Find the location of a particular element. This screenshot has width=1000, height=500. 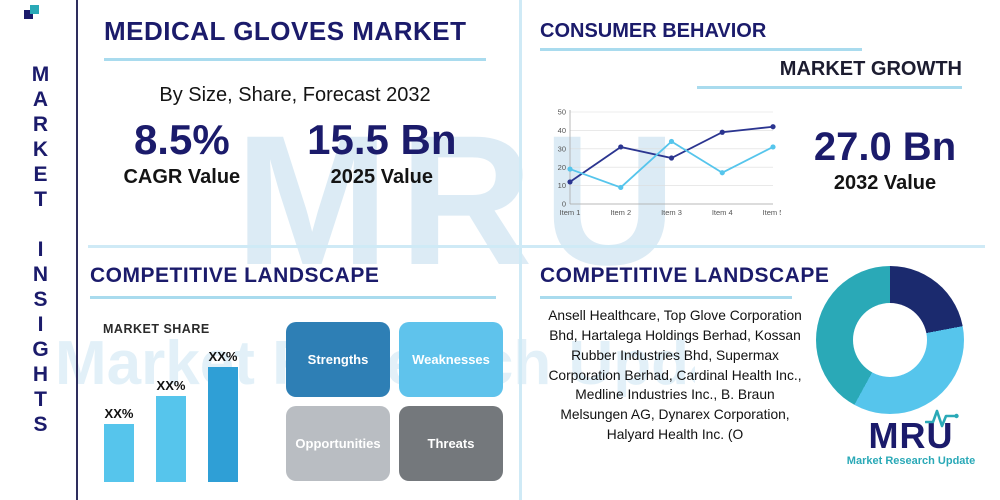

svg-text: Item 3 is located at coordinates (671, 212).